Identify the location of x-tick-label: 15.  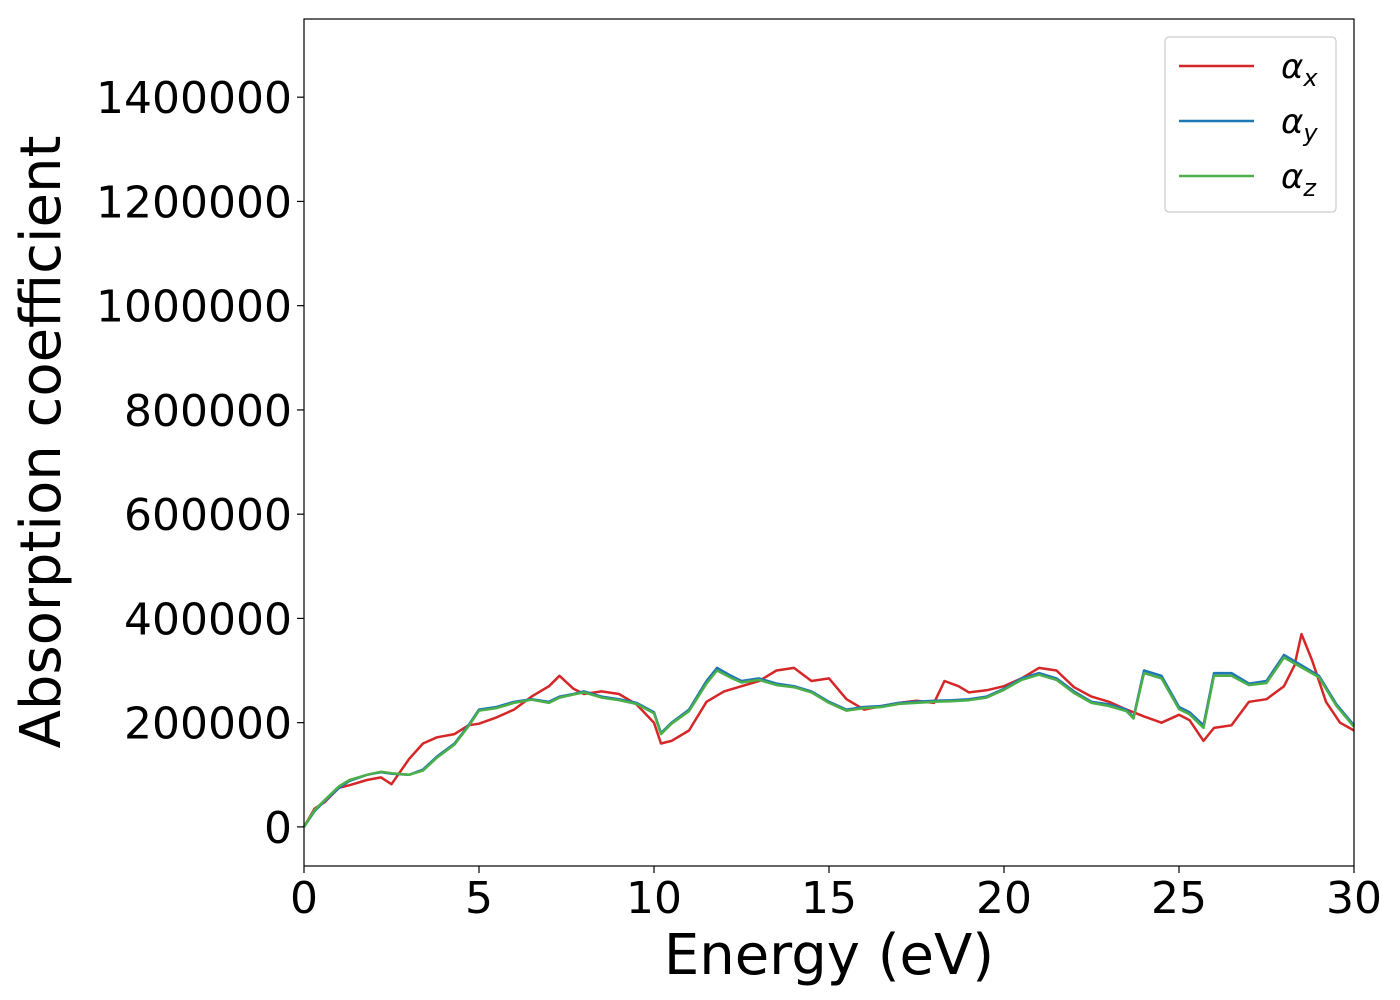
(829, 898).